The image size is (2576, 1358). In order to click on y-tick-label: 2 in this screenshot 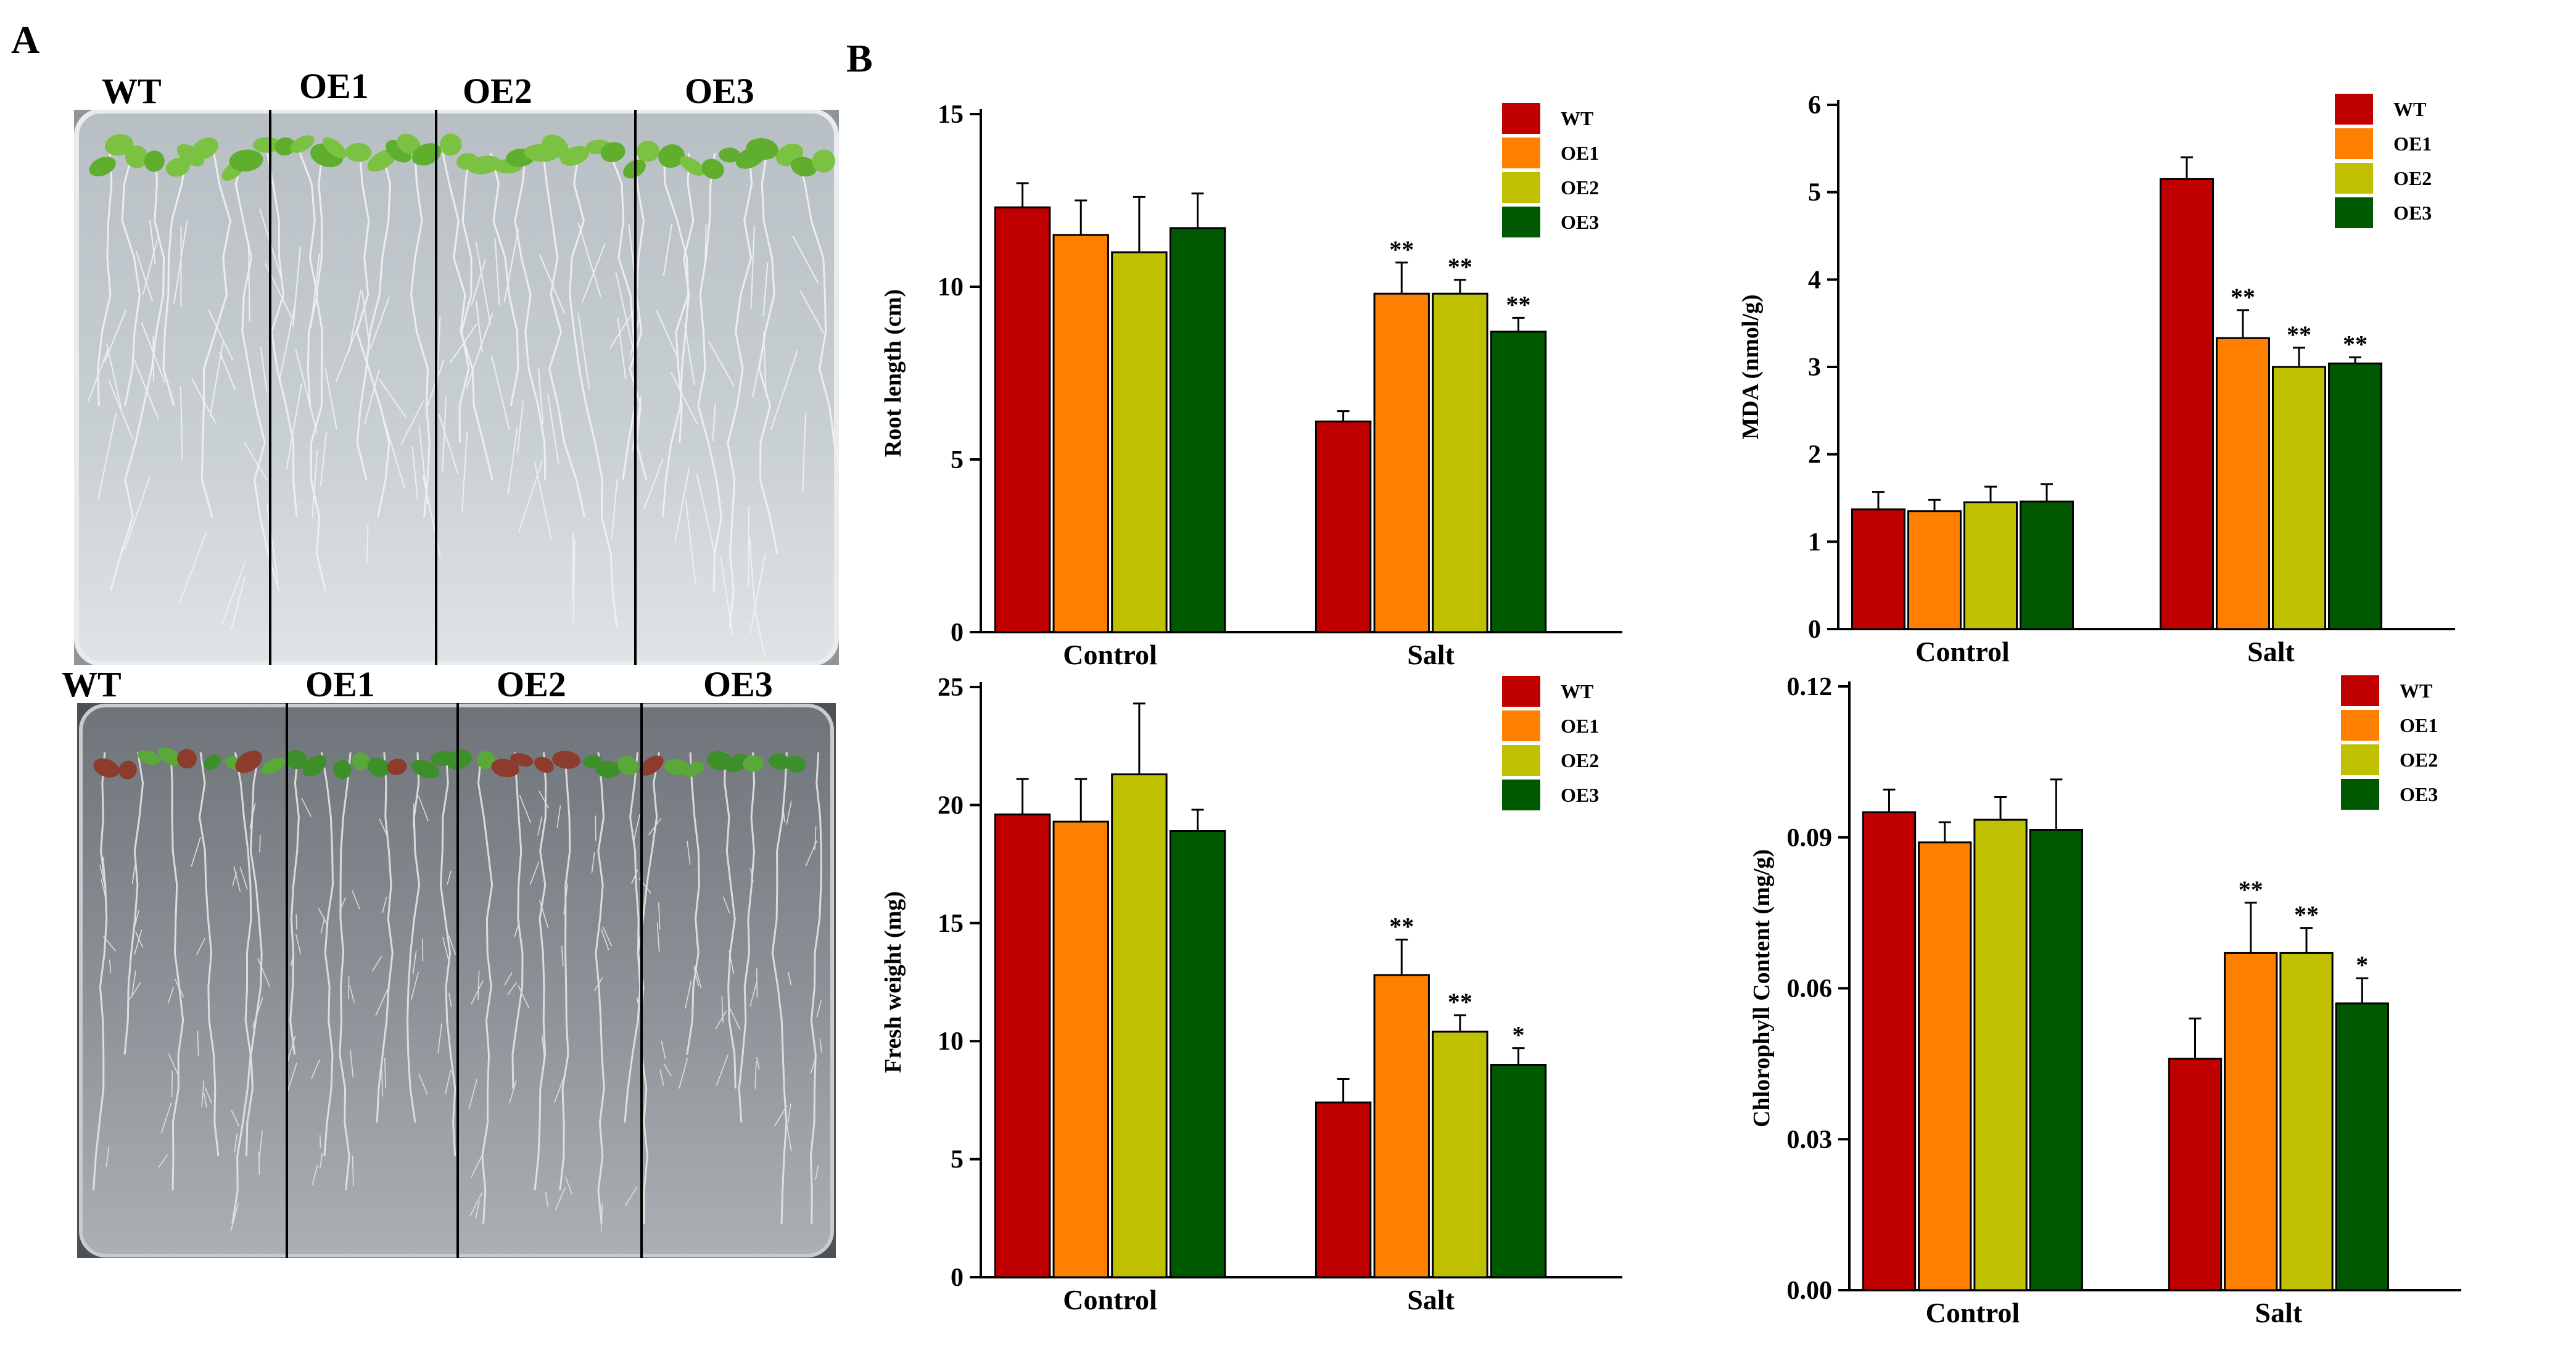, I will do `click(1814, 455)`.